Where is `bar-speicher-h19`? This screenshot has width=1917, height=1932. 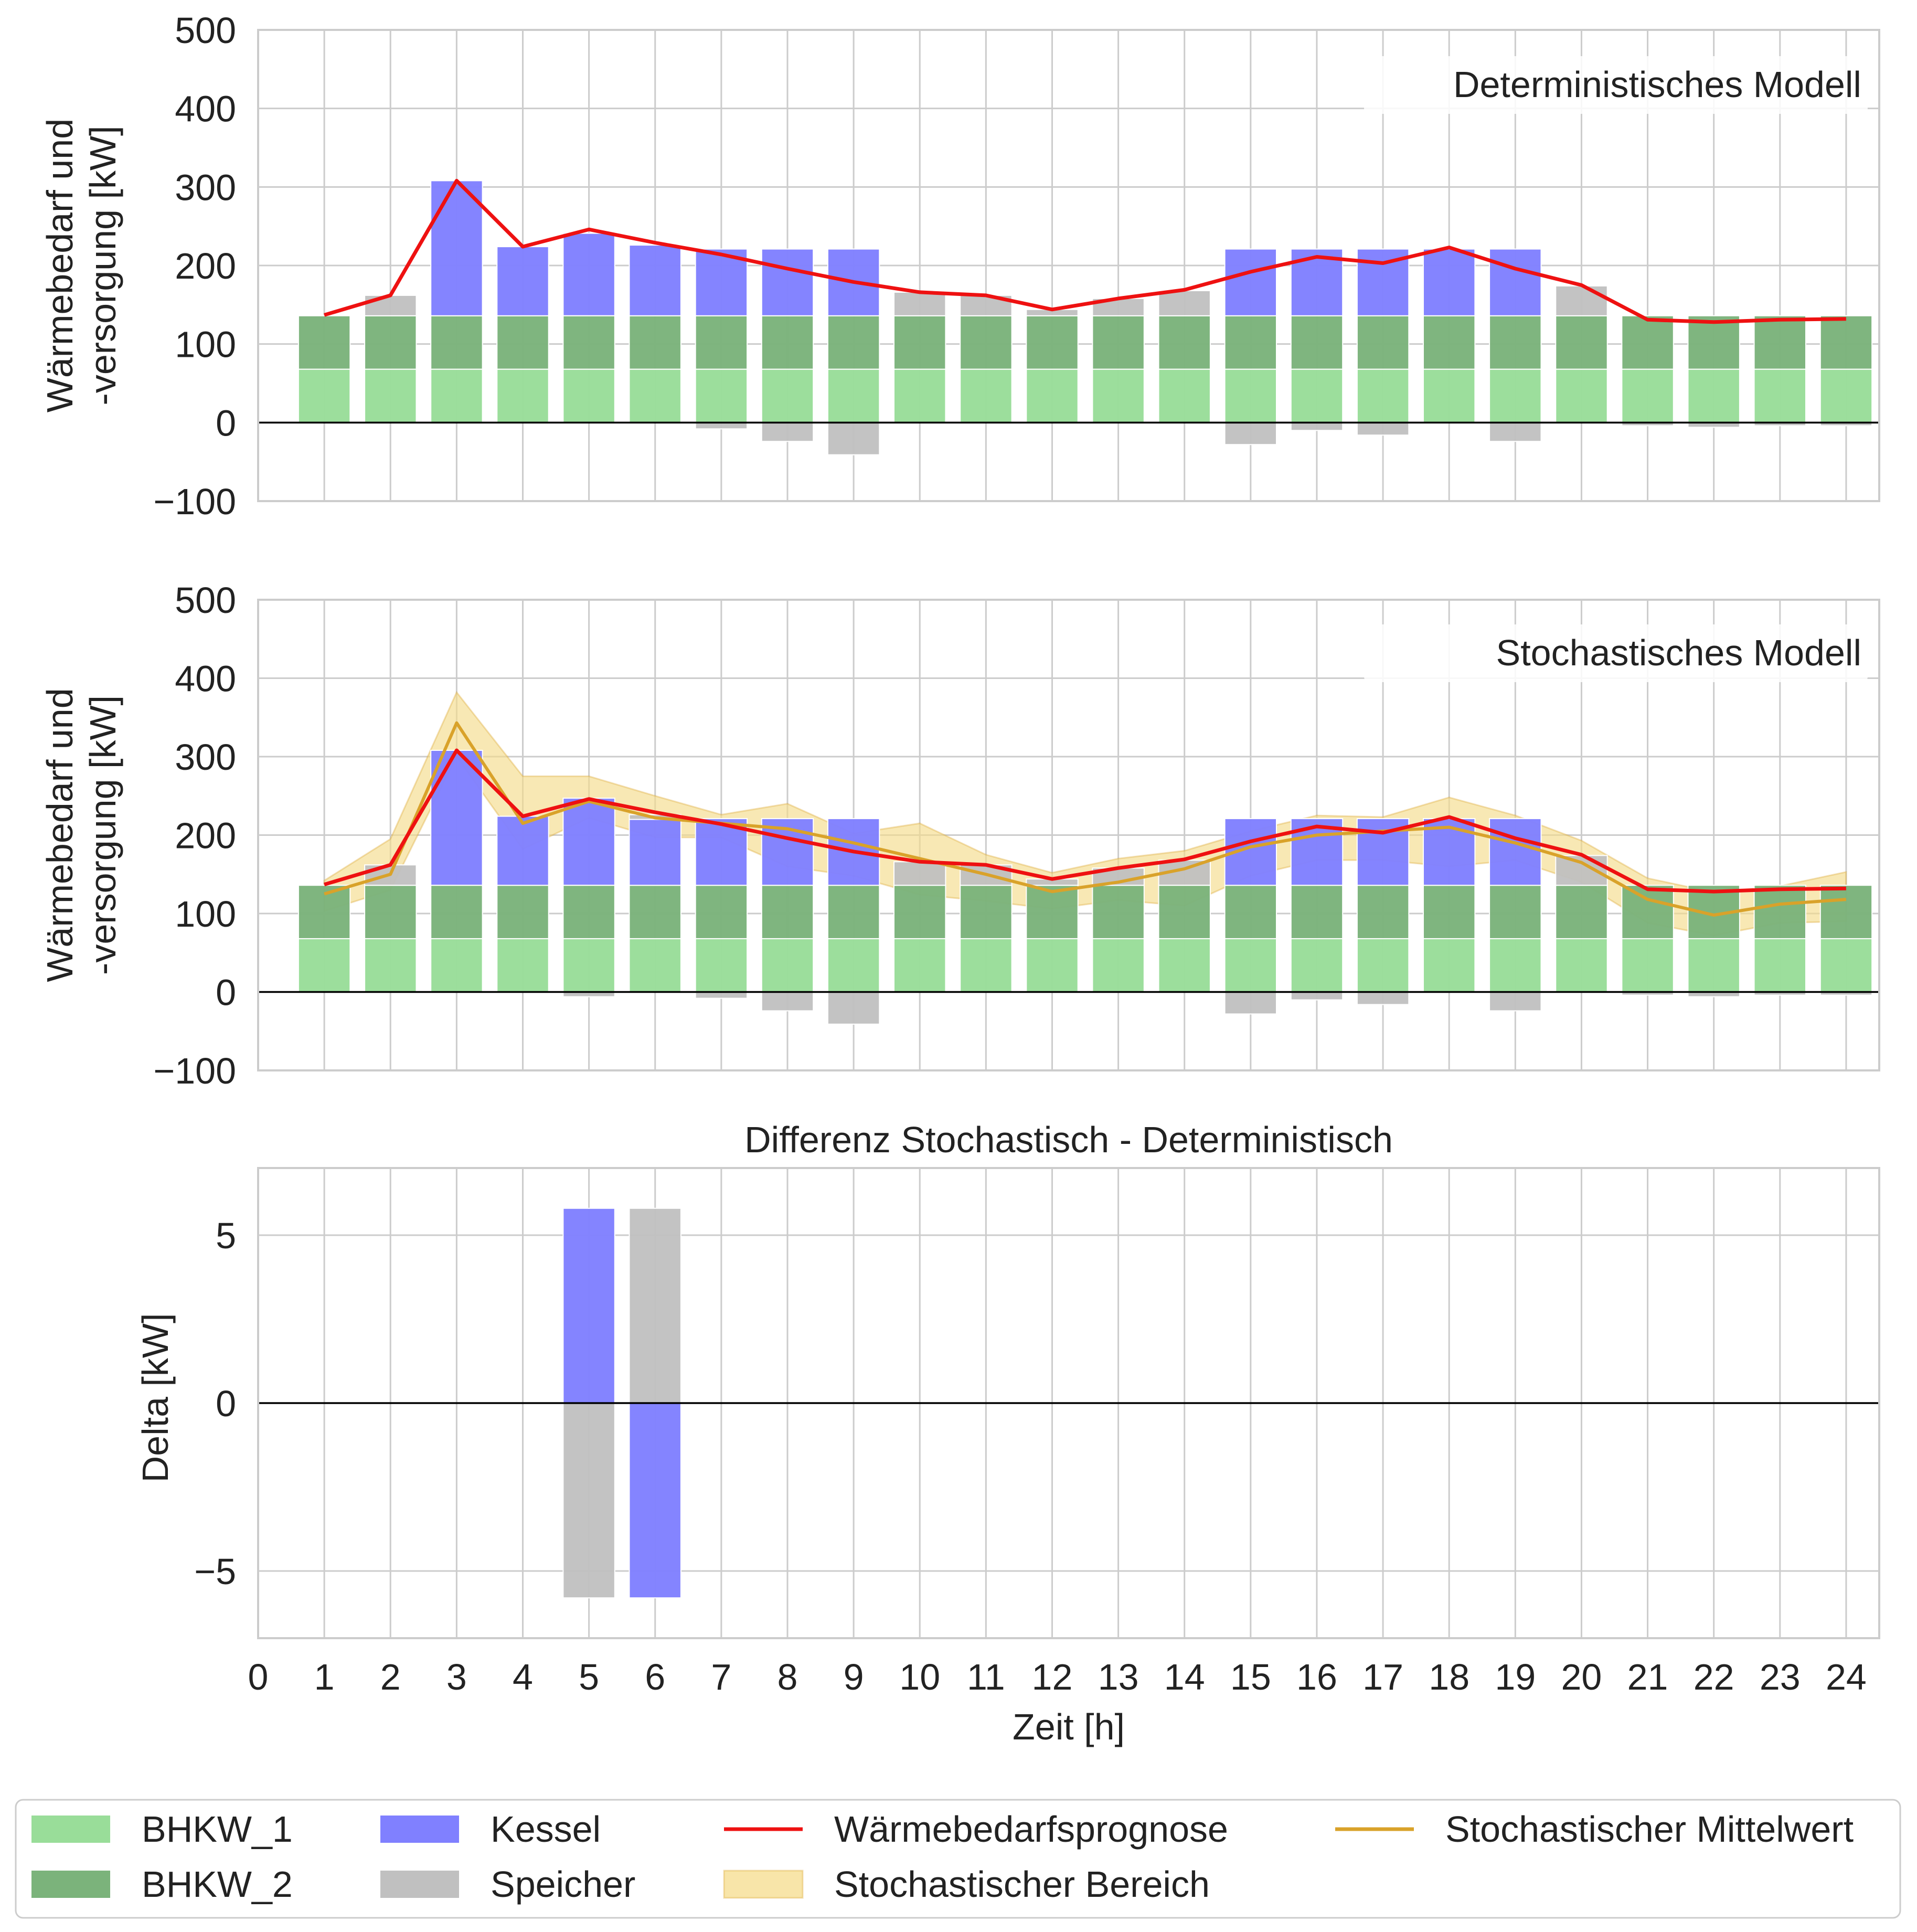
bar-speicher-h19 is located at coordinates (1515, 1002).